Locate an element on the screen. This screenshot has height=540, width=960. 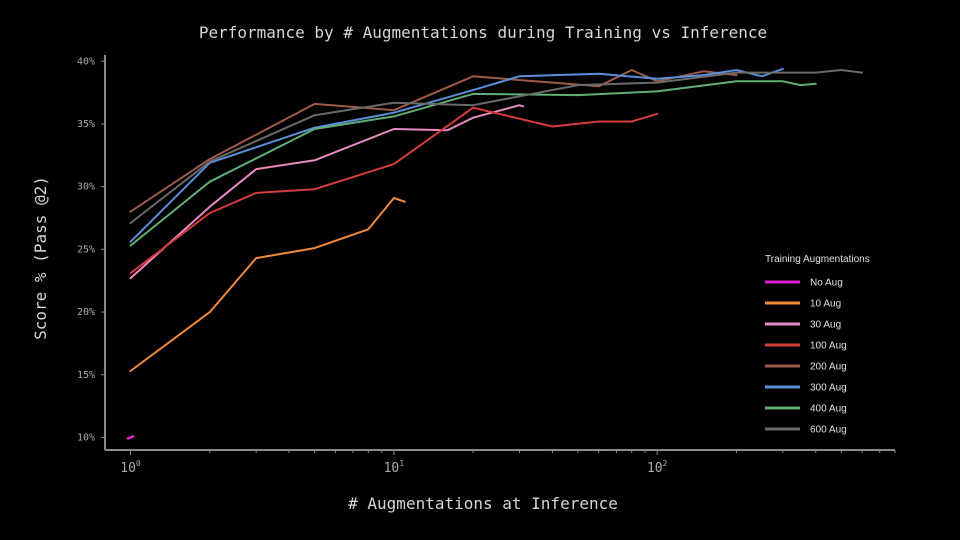
x-tick-label: 10¹ is located at coordinates (394, 467).